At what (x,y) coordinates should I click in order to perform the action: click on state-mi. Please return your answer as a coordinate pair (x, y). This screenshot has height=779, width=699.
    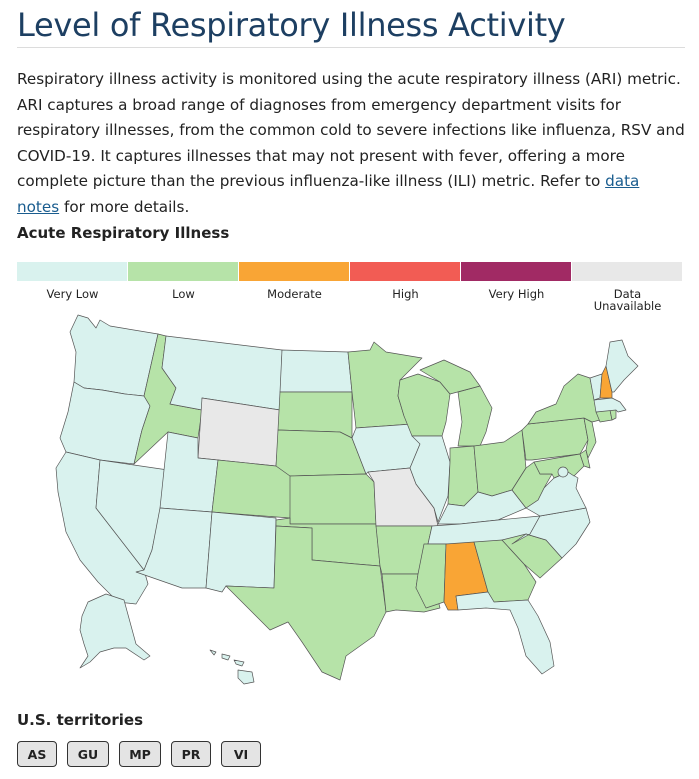
    Looking at the image, I should click on (475, 416).